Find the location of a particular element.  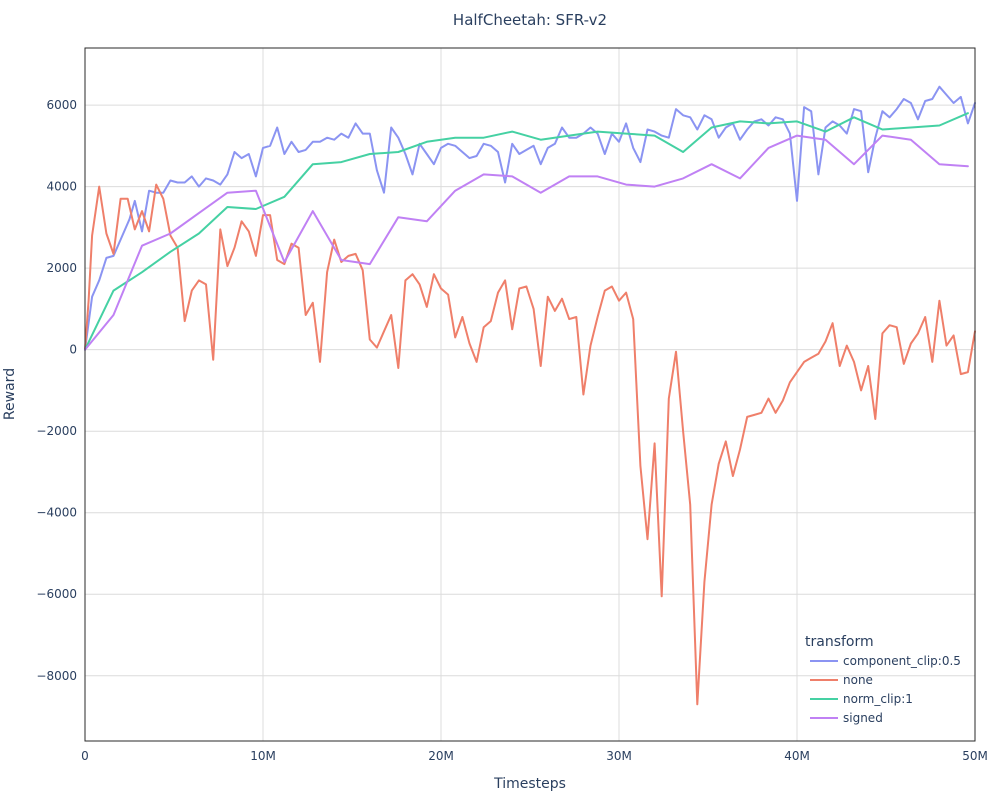

legend-label: norm_clip:1 is located at coordinates (878, 699).